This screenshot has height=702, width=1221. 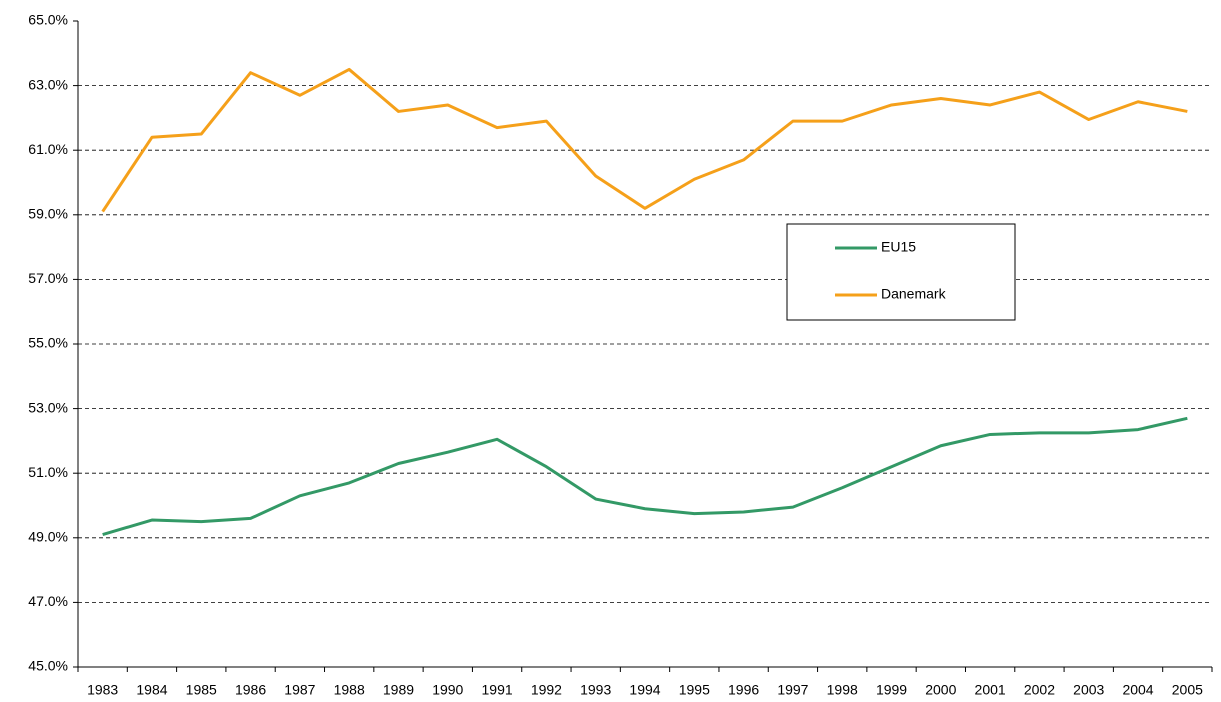 What do you see at coordinates (151, 690) in the screenshot?
I see `x-tick-label: 1984` at bounding box center [151, 690].